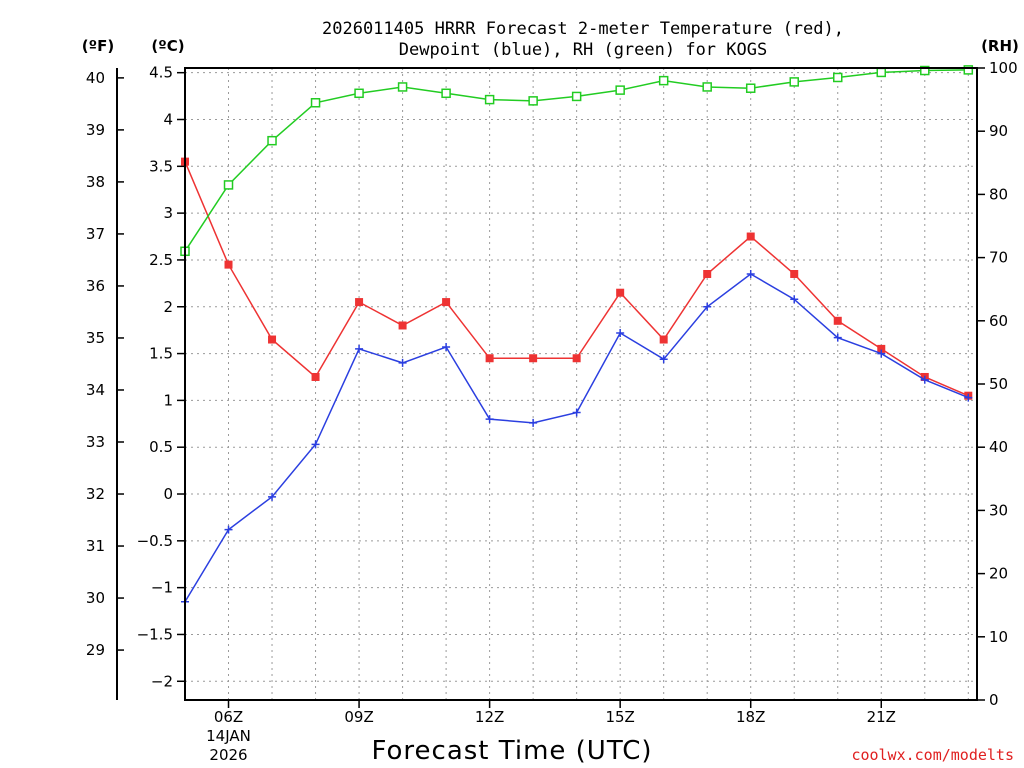  What do you see at coordinates (95, 390) in the screenshot?
I see `fahrenheit-tick-label: 34` at bounding box center [95, 390].